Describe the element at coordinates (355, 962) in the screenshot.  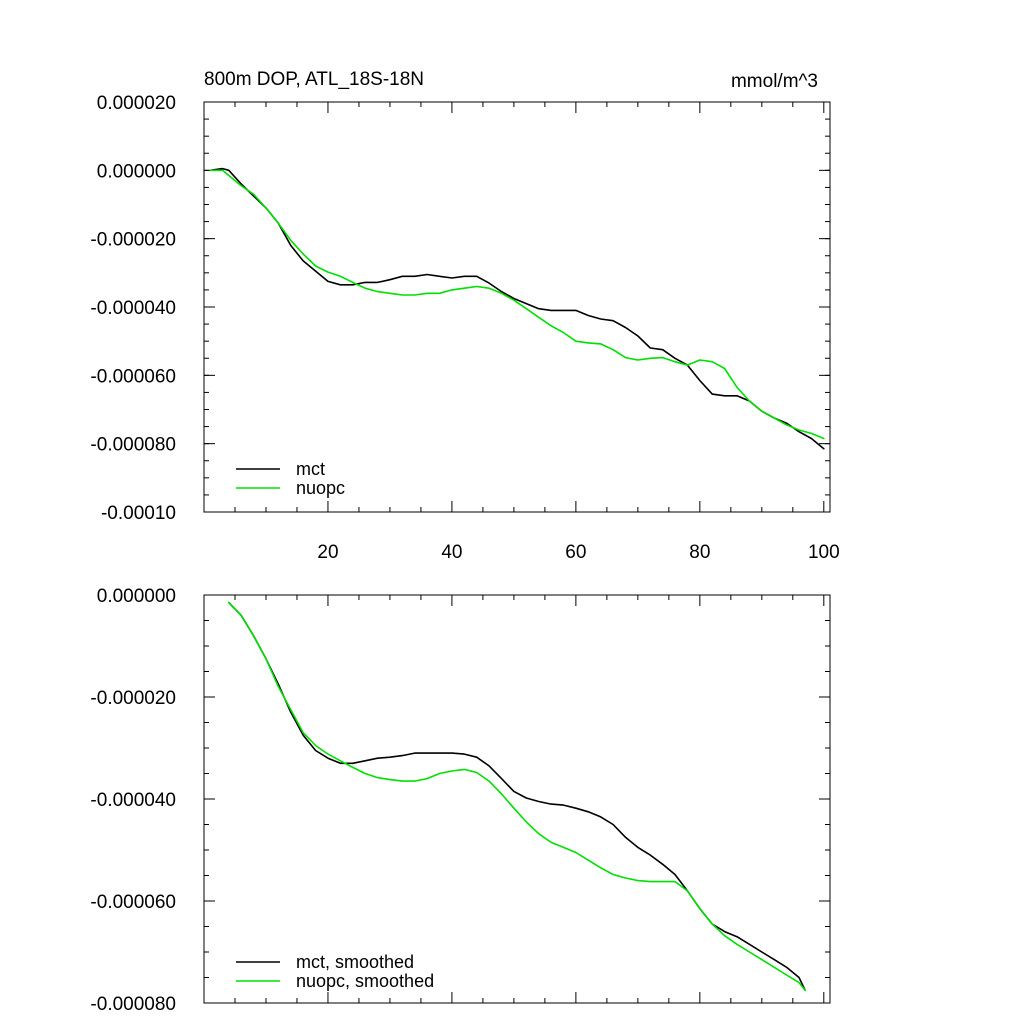
I see `legend-label: mct, smoothed` at that location.